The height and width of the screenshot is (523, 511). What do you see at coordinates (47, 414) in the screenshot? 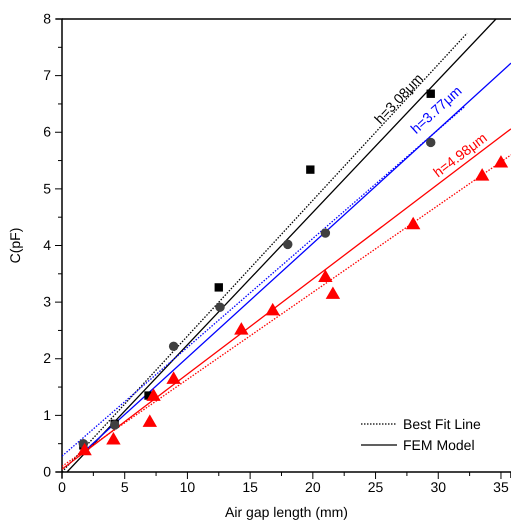
I see `y-tick-label: 1` at bounding box center [47, 414].